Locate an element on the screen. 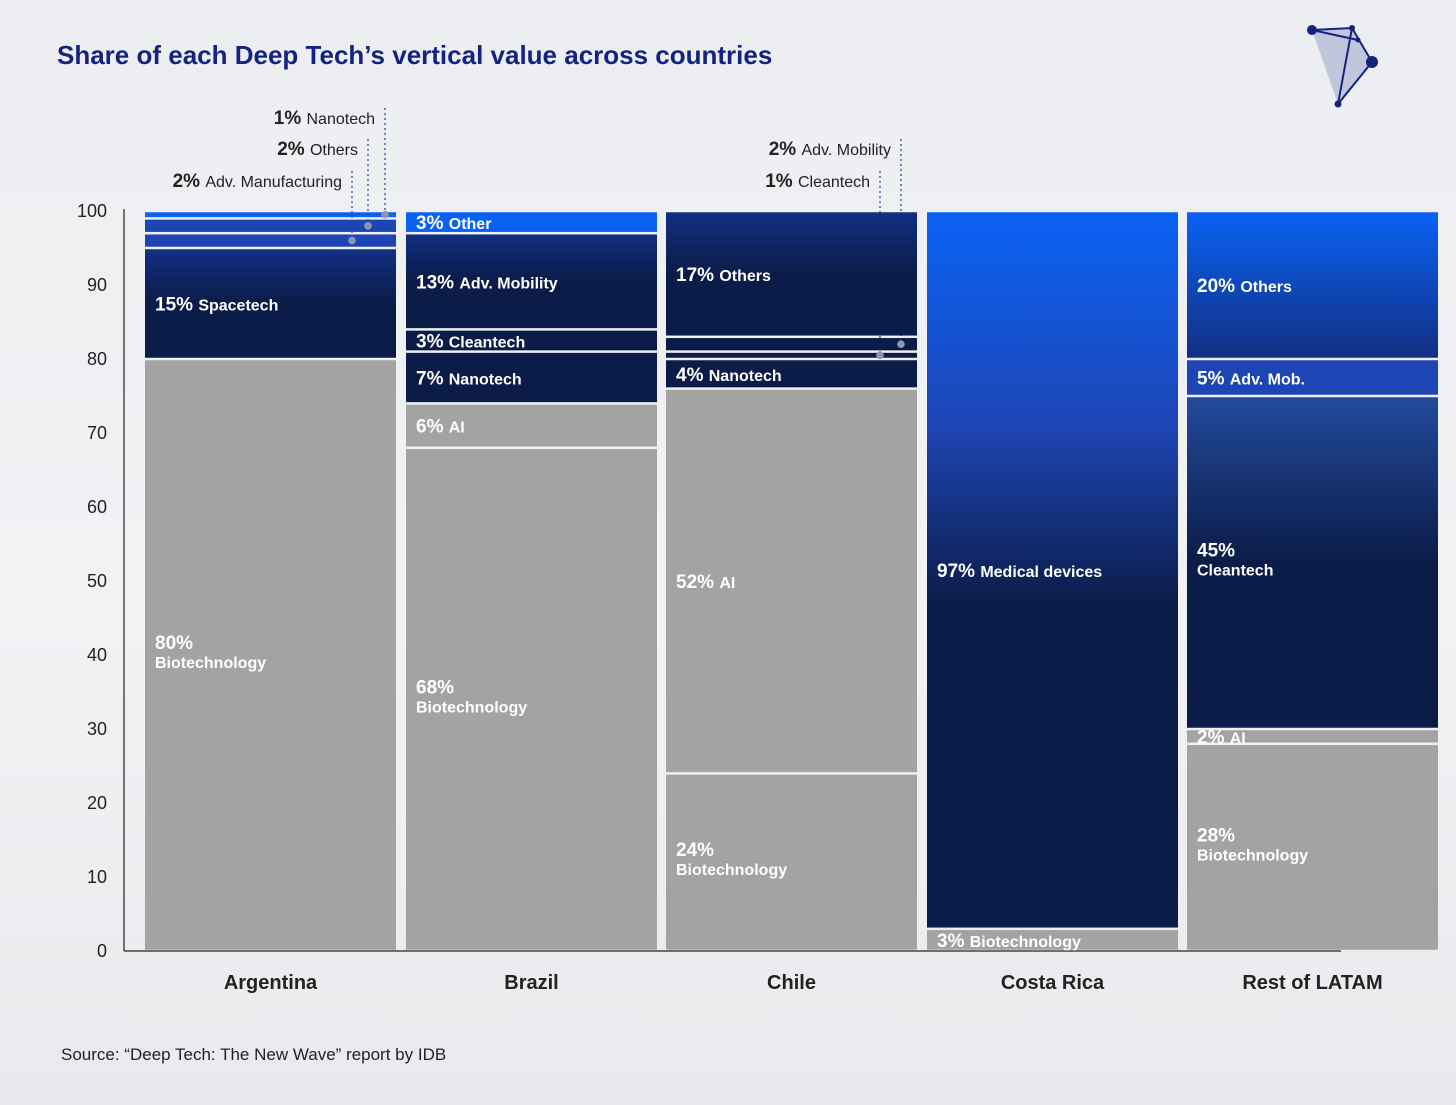 This screenshot has height=1105, width=1456. segment-label: 3% Cleantech is located at coordinates (470, 342).